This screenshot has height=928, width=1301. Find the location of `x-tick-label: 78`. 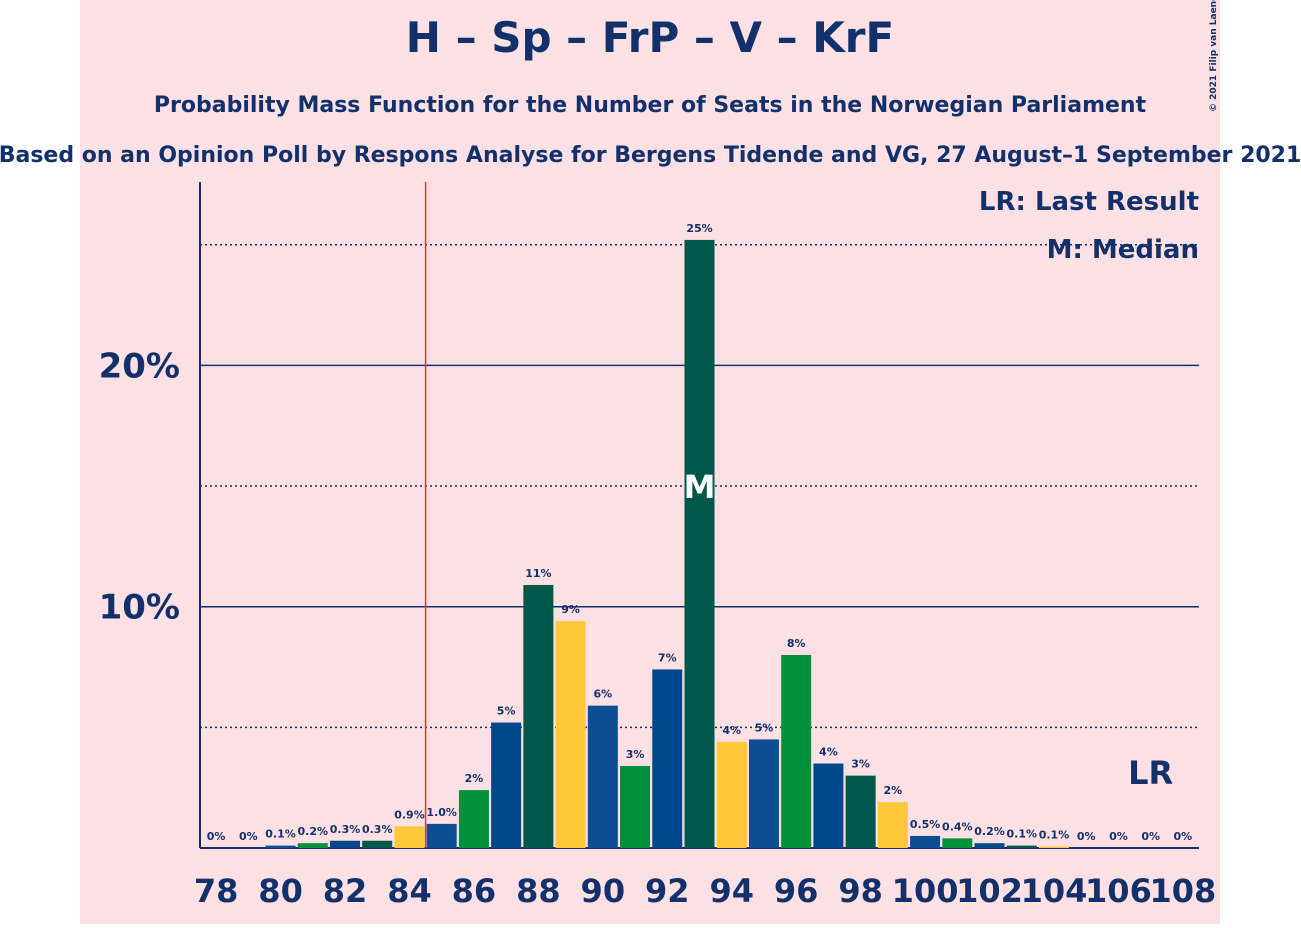

x-tick-label: 78 is located at coordinates (216, 891).